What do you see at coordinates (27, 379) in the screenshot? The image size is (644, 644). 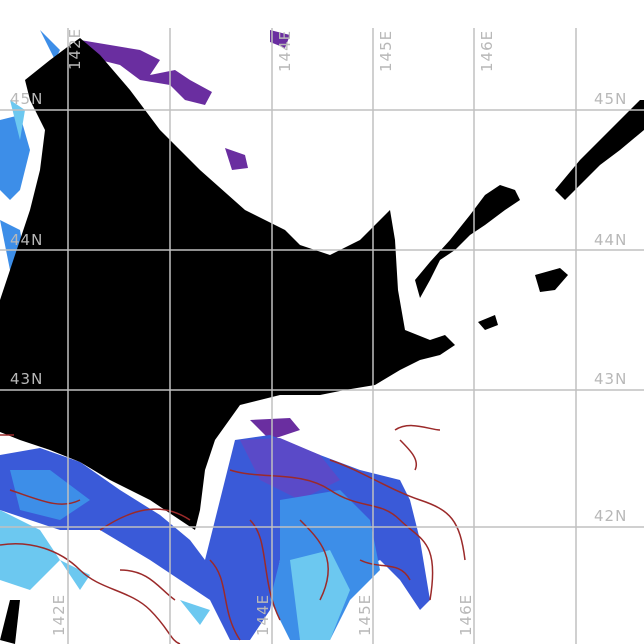 I see `lat-label-43n-left: 43N` at bounding box center [27, 379].